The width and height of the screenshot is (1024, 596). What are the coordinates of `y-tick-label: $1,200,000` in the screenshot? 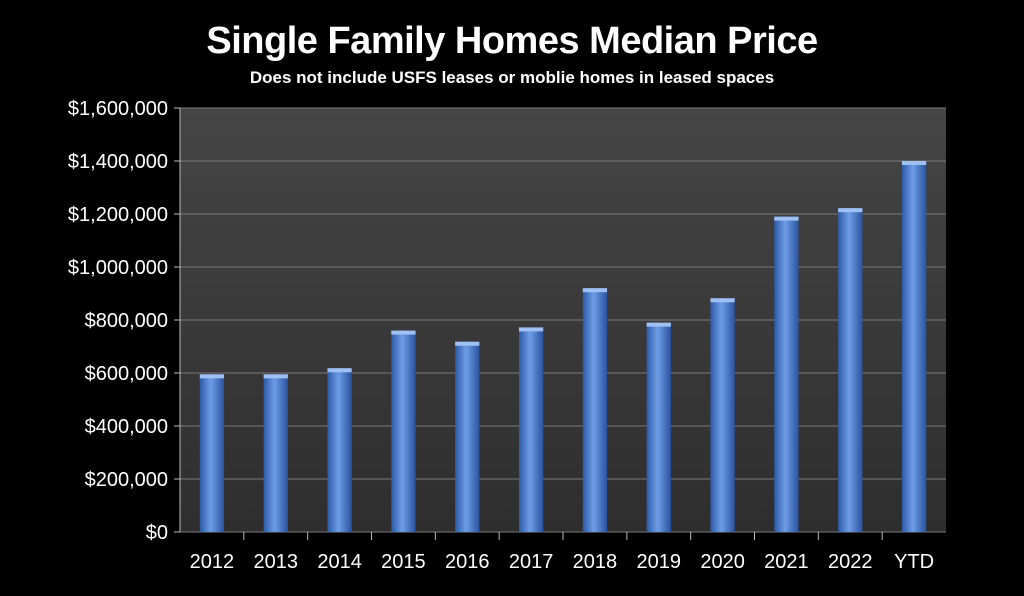 It's located at (118, 215).